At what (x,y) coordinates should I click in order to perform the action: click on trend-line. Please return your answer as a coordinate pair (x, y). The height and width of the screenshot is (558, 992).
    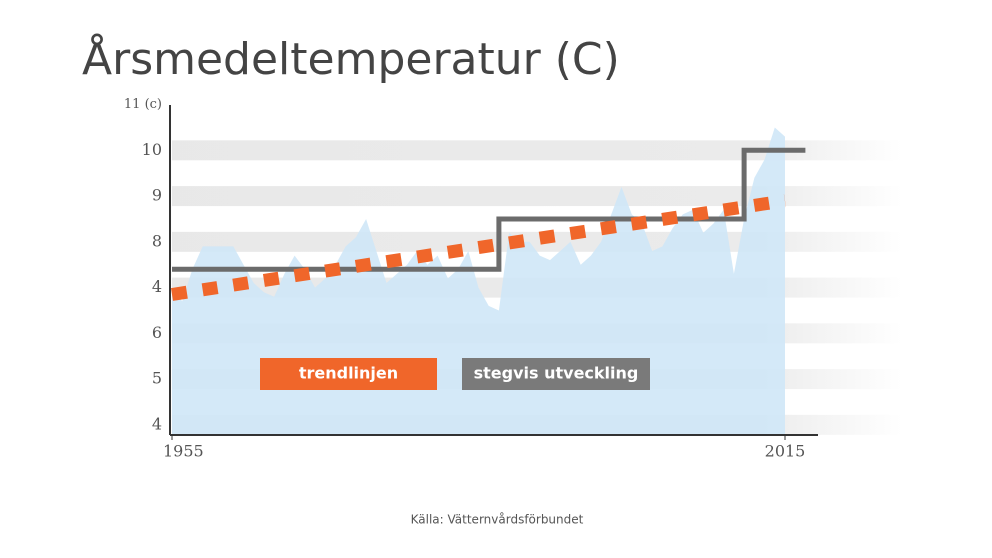
    Looking at the image, I should click on (478, 247).